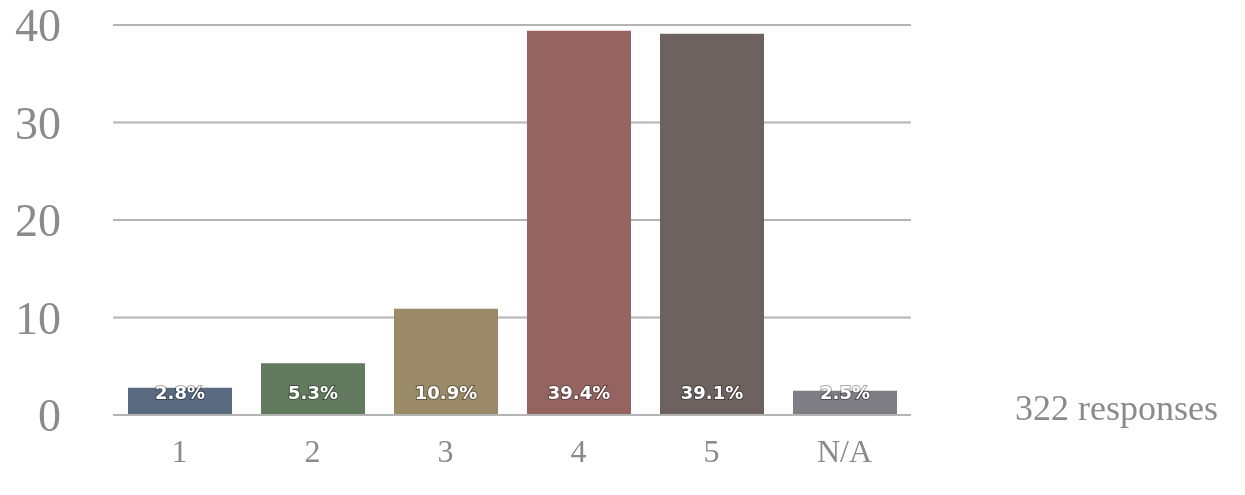  What do you see at coordinates (180, 392) in the screenshot?
I see `data-label: 2.8%` at bounding box center [180, 392].